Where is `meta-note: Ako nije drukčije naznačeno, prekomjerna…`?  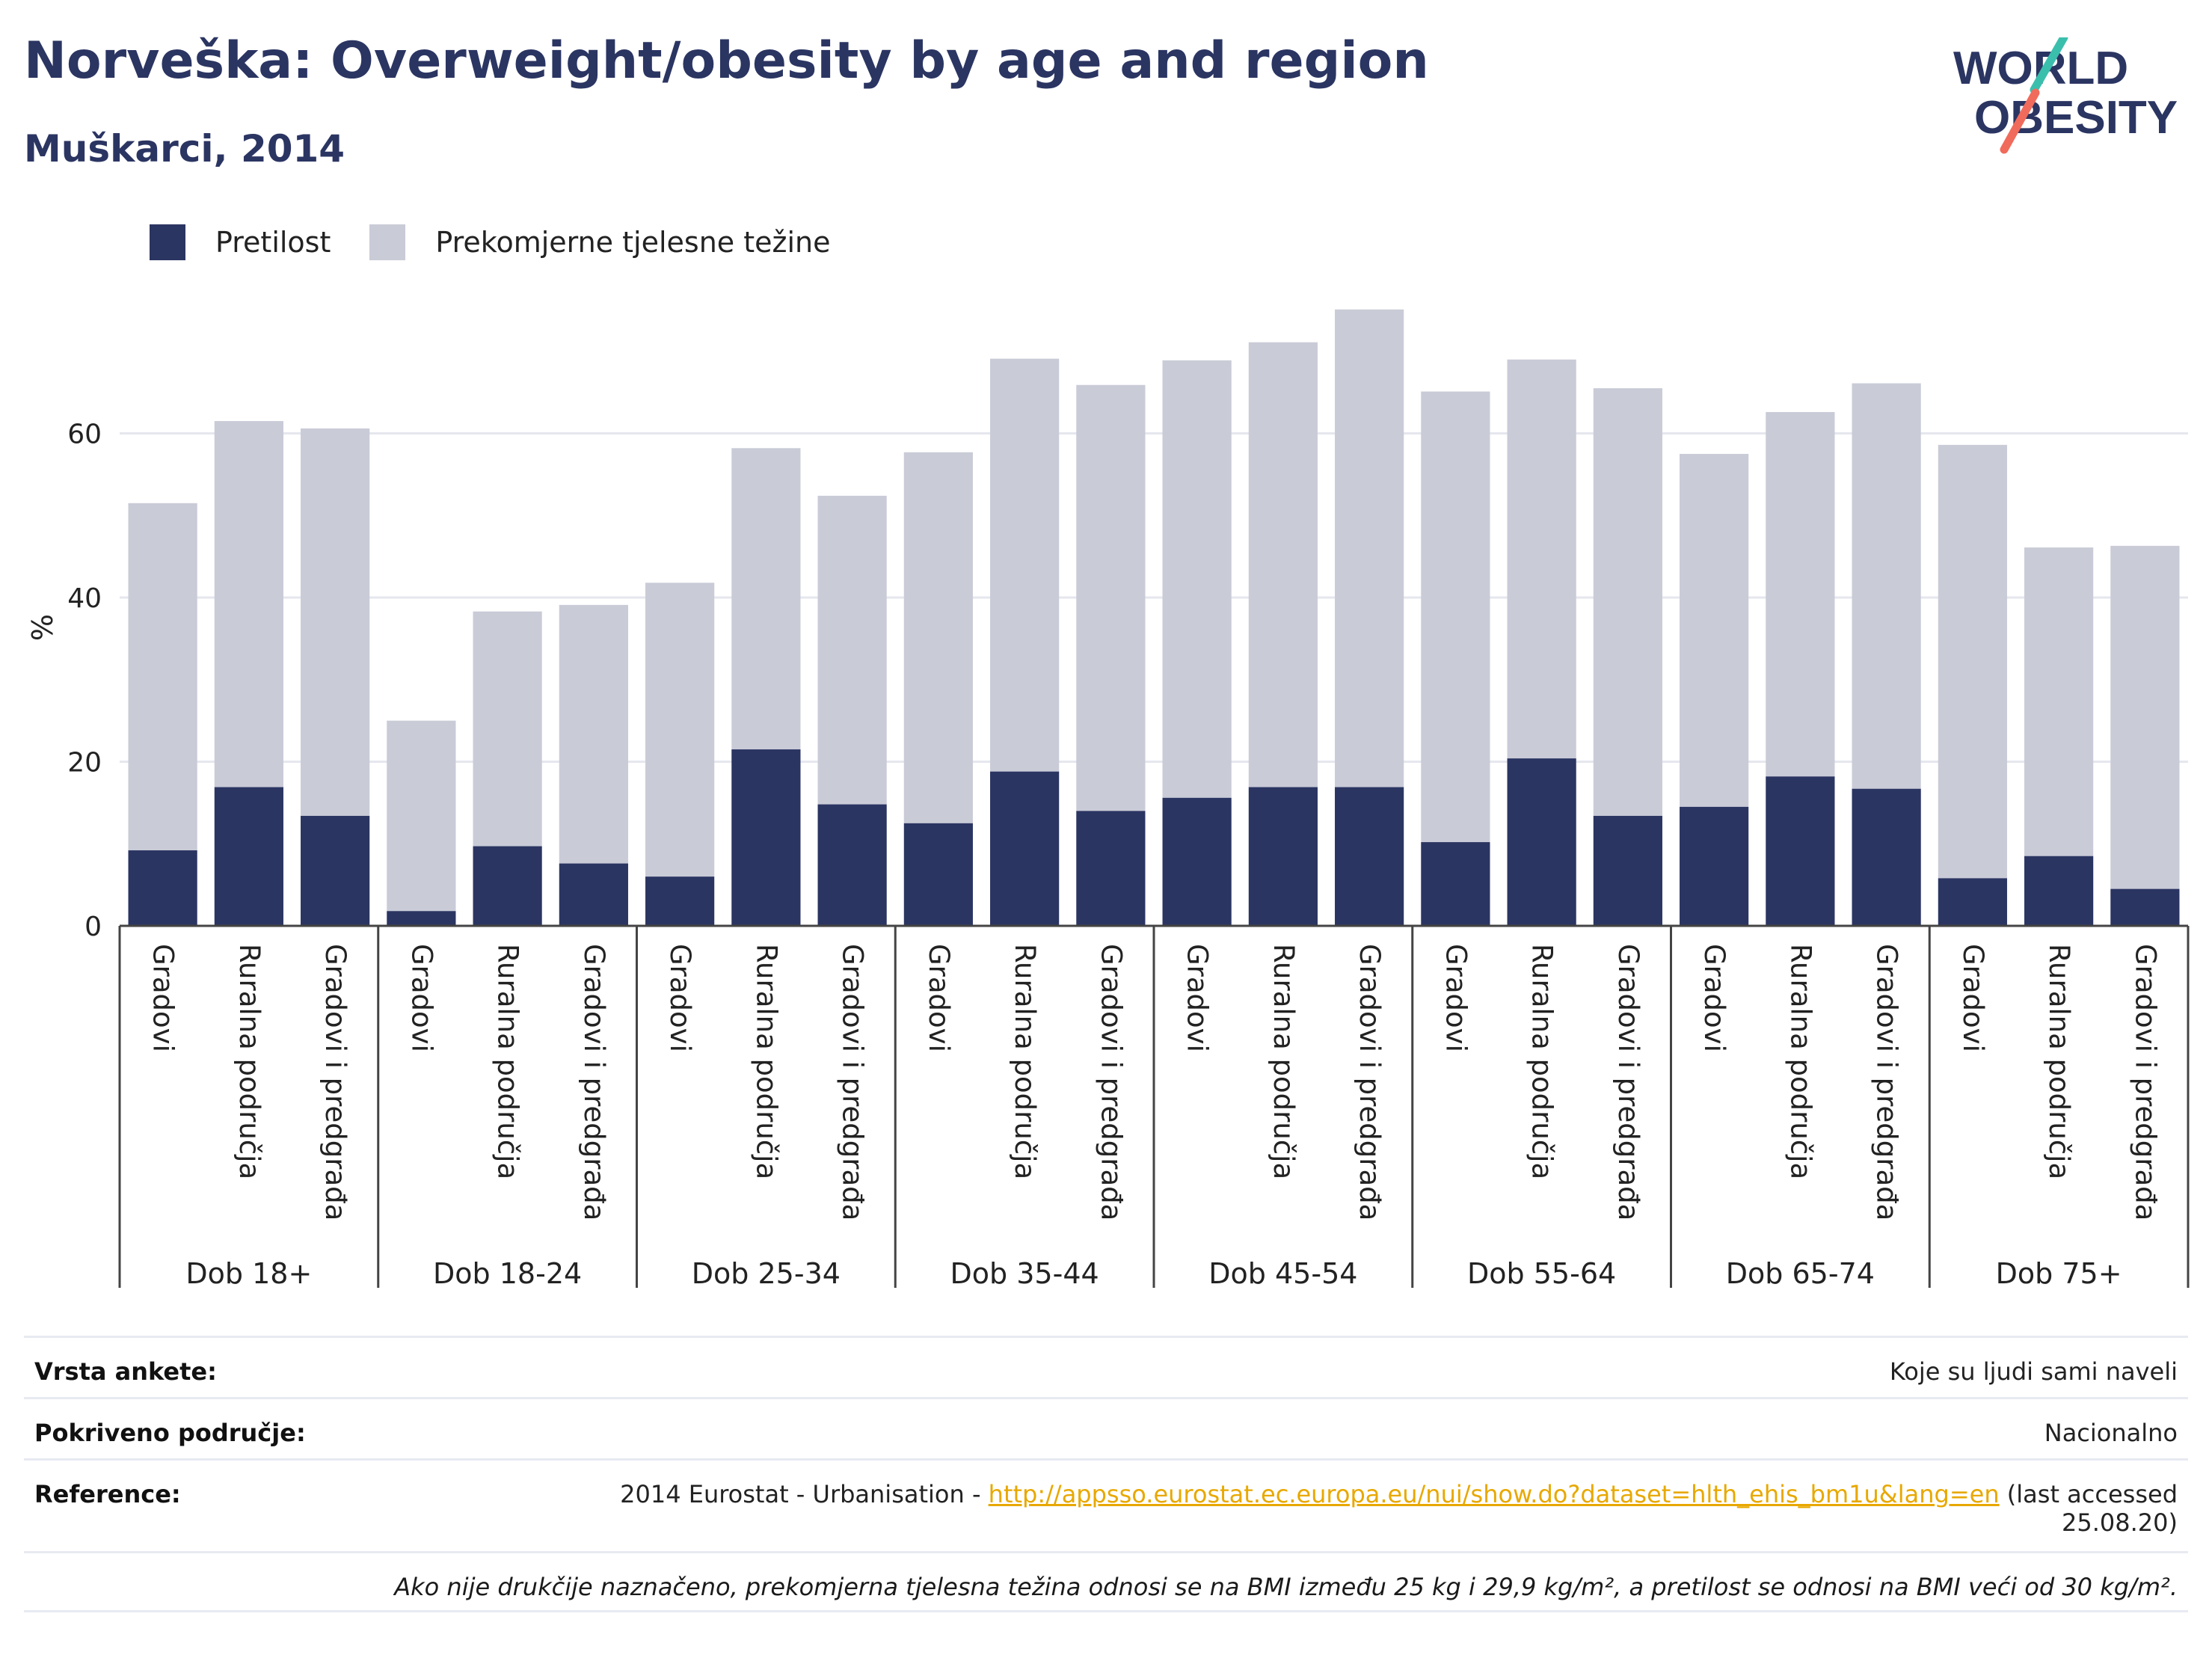
meta-note: Ako nije drukčije naznačeno, prekomjerna… is located at coordinates (1286, 1587).